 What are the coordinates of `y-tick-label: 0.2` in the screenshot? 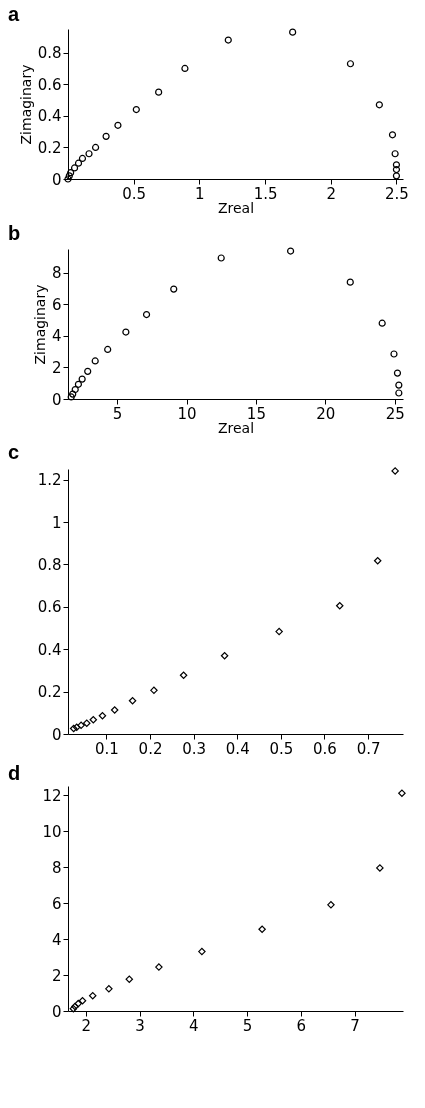 It's located at (49, 147).